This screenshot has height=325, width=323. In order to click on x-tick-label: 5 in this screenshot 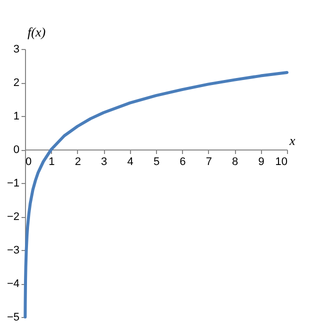, I will do `click(156, 162)`.